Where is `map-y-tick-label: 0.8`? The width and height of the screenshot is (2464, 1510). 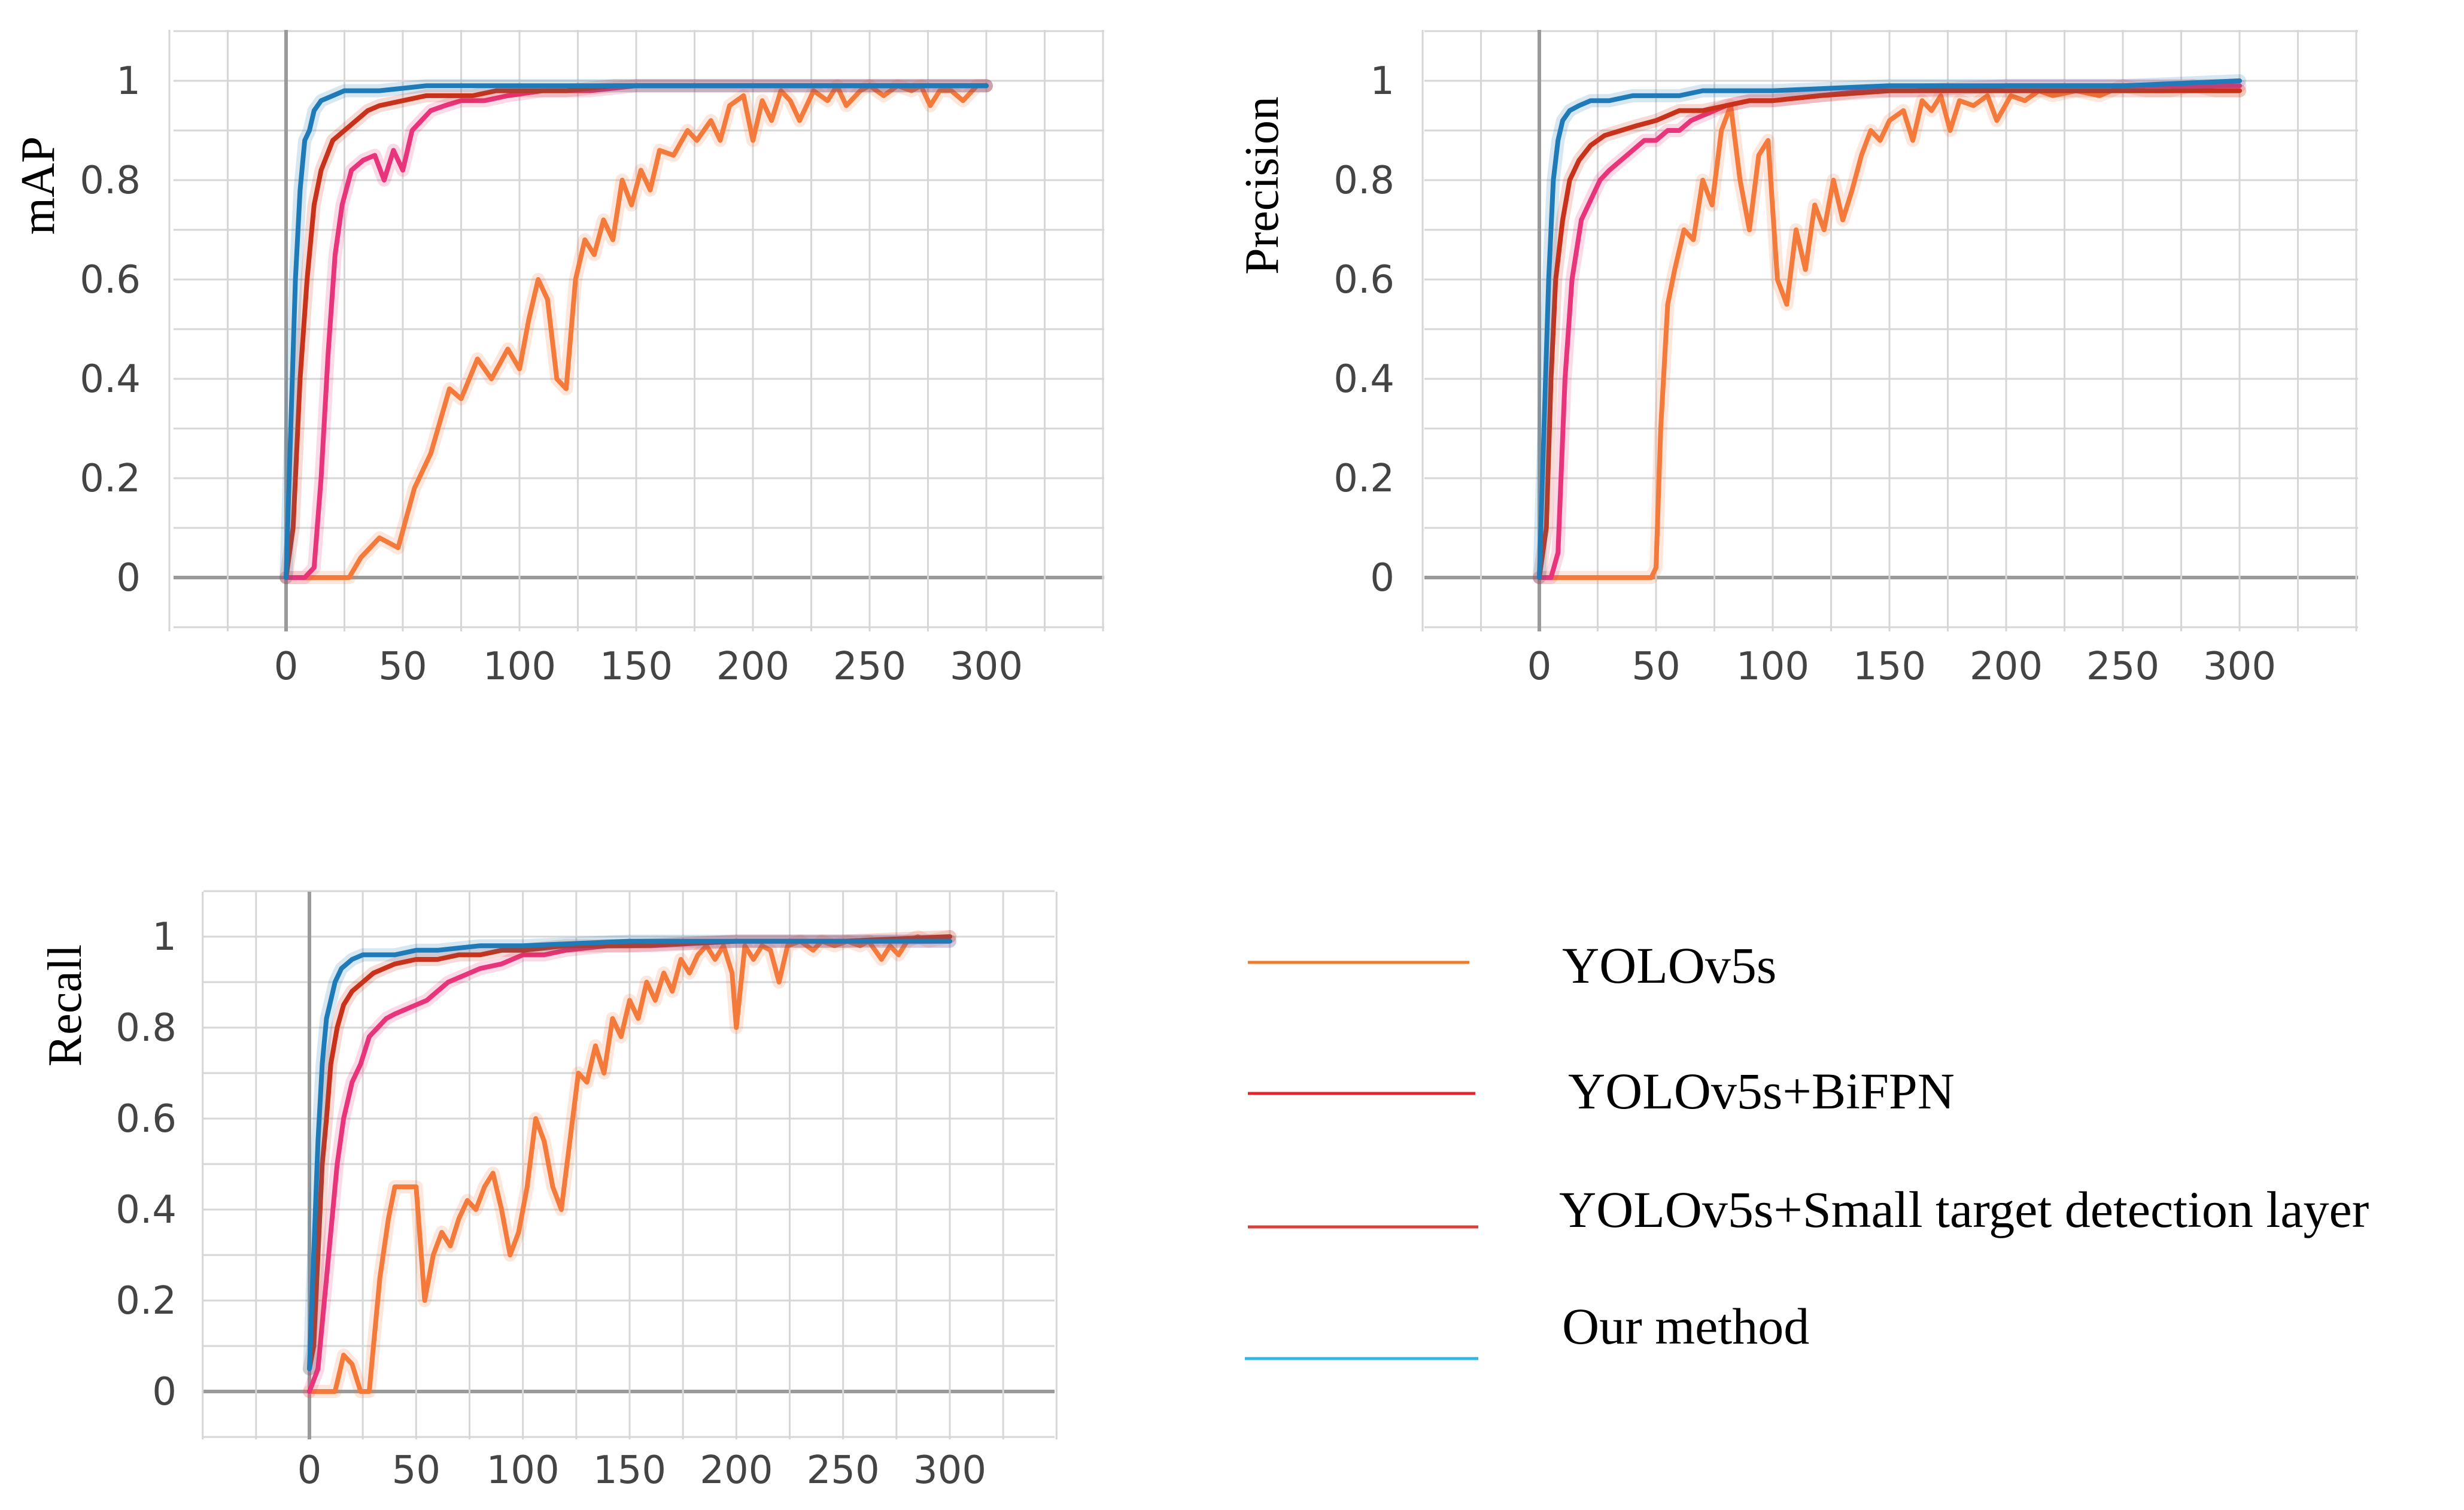 map-y-tick-label: 0.8 is located at coordinates (110, 181).